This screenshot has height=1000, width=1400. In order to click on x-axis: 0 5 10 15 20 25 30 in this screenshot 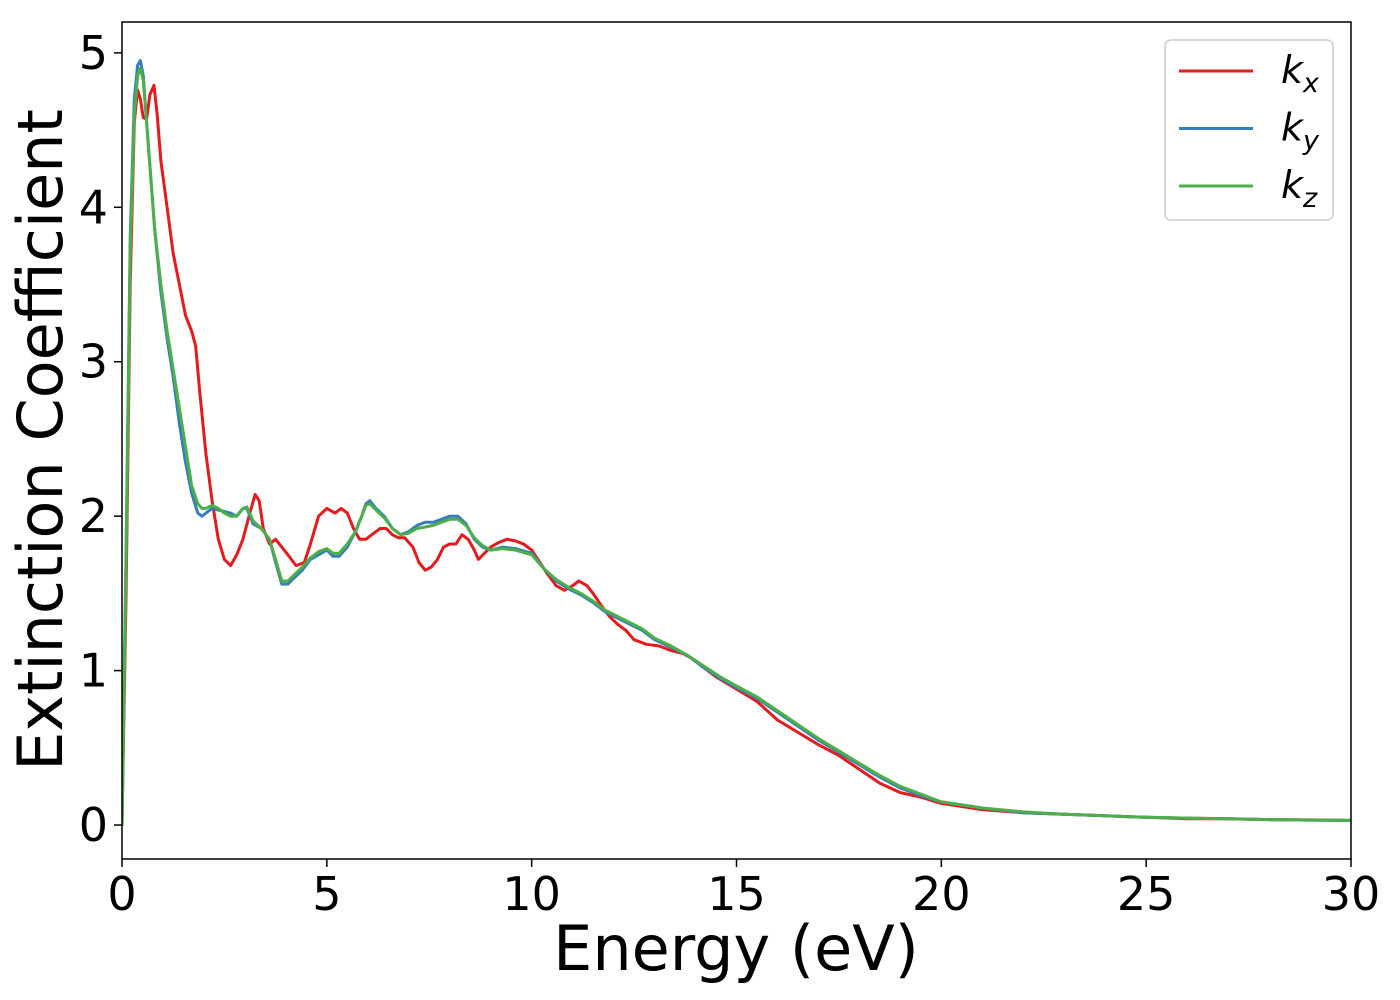, I will do `click(743, 890)`.